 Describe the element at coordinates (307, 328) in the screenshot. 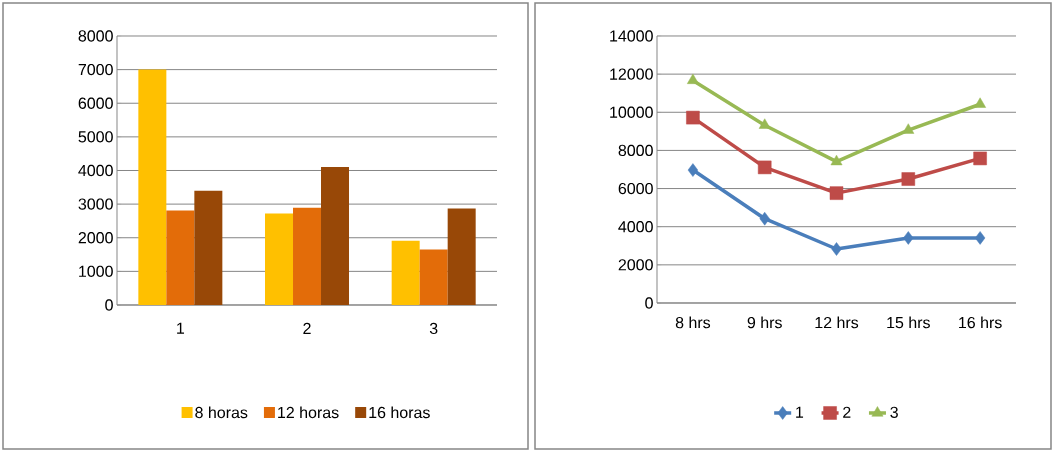

I see `x-tick-label: 2` at that location.